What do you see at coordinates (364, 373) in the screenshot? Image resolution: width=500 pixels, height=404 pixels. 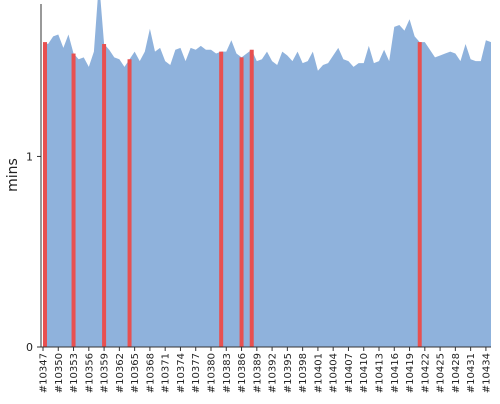 I see `x-tick-label: #10410` at bounding box center [364, 373].